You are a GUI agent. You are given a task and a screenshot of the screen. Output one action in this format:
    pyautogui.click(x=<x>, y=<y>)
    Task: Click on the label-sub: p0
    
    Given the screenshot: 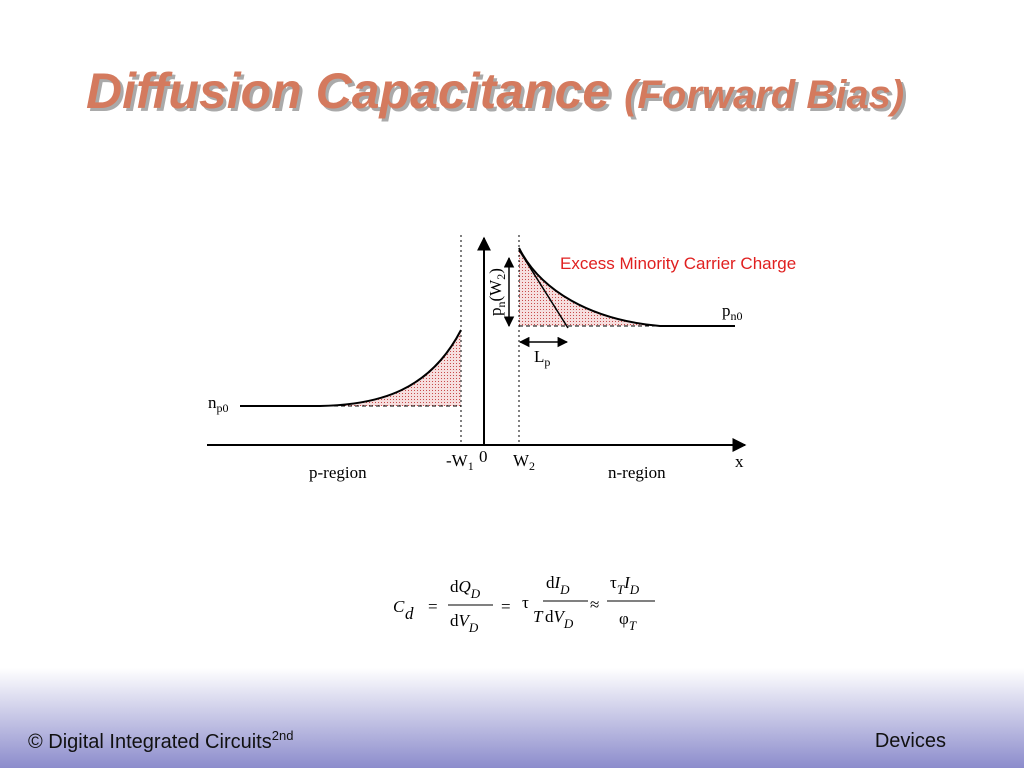 What is the action you would take?
    pyautogui.click(x=223, y=408)
    